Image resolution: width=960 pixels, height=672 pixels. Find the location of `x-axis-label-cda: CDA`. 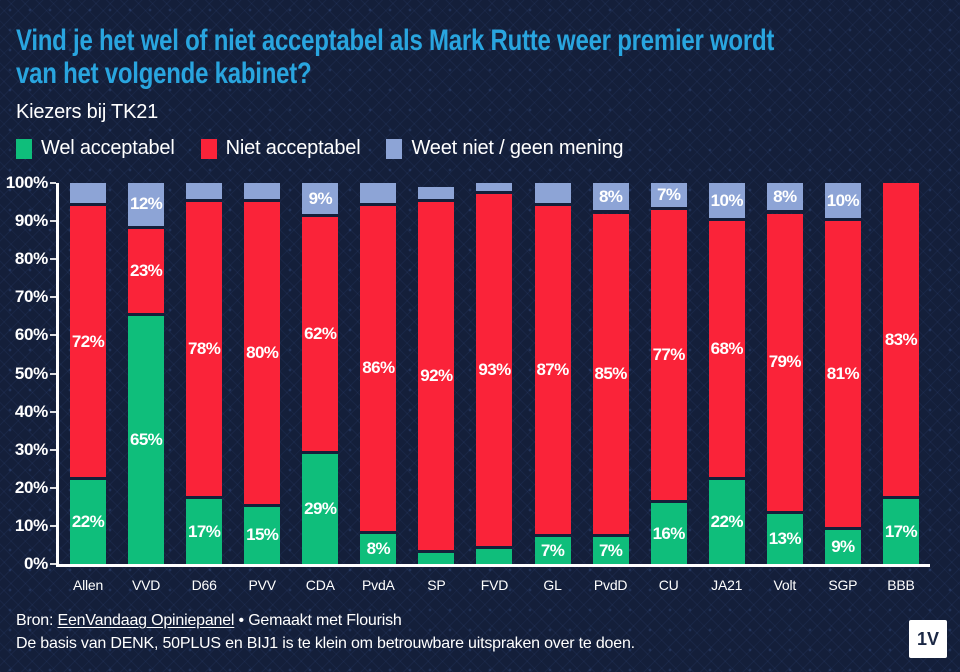

x-axis-label-cda: CDA is located at coordinates (320, 585).